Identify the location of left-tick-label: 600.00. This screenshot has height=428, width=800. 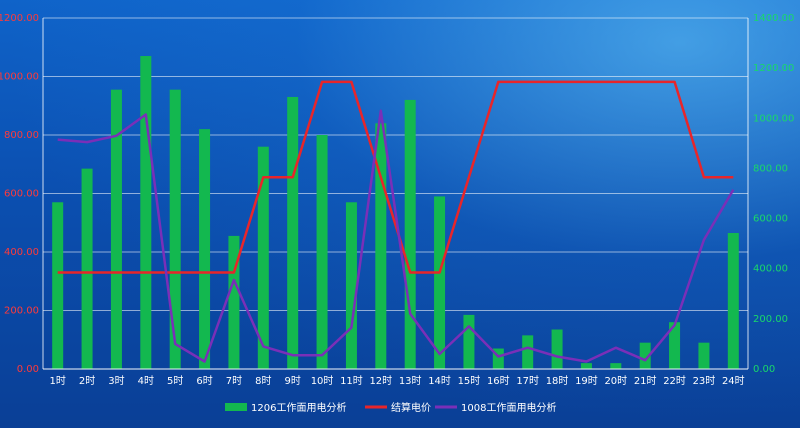
(21, 194).